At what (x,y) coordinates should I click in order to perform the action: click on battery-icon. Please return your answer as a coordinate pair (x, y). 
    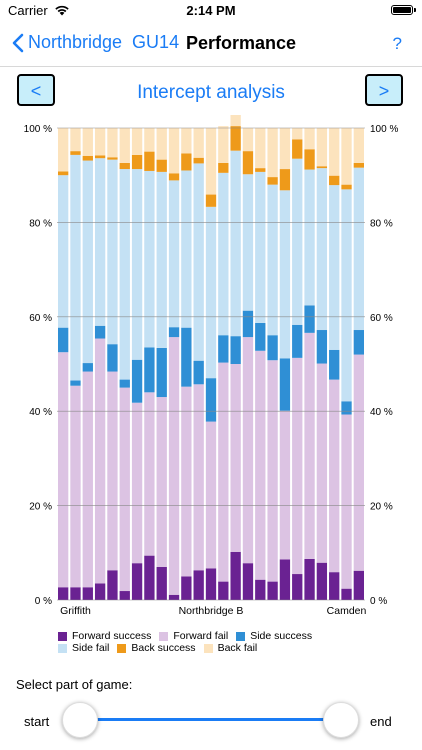
    Looking at the image, I should click on (403, 10).